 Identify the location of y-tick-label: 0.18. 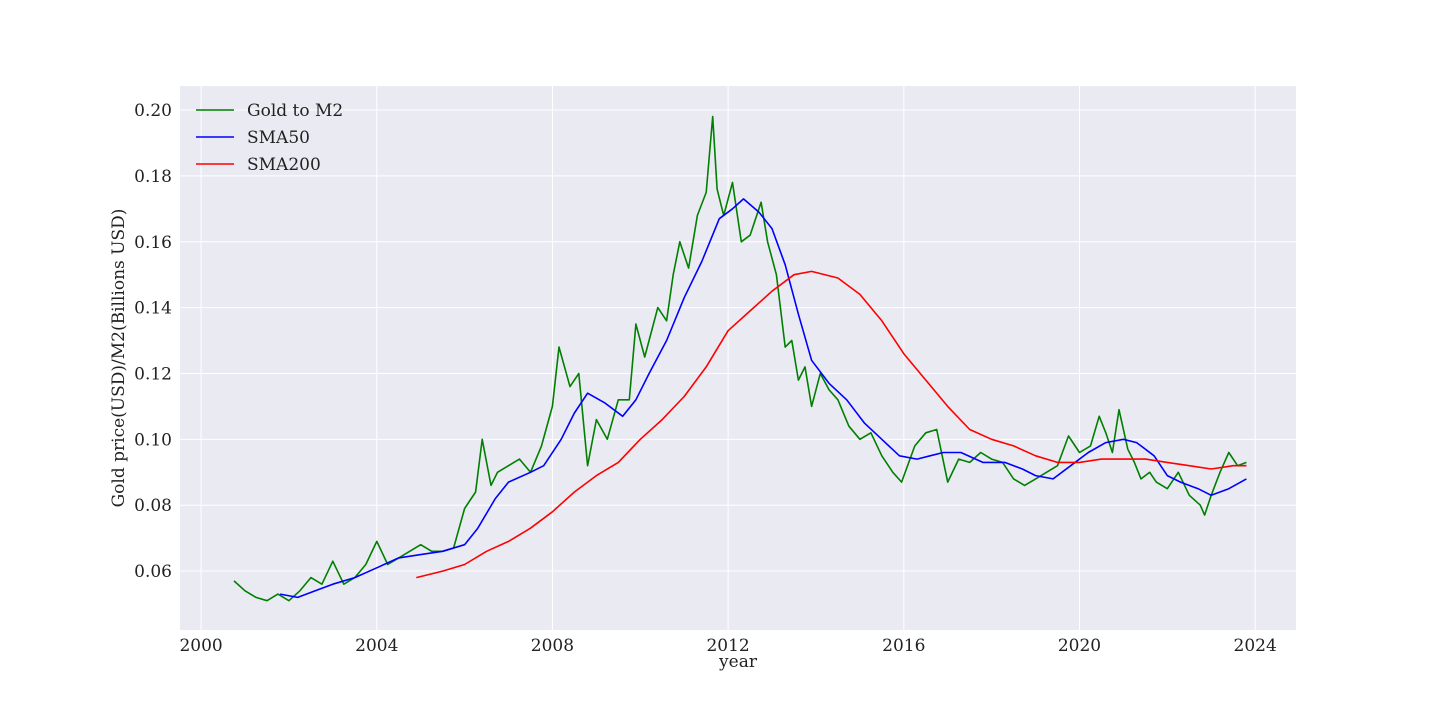
(153, 177).